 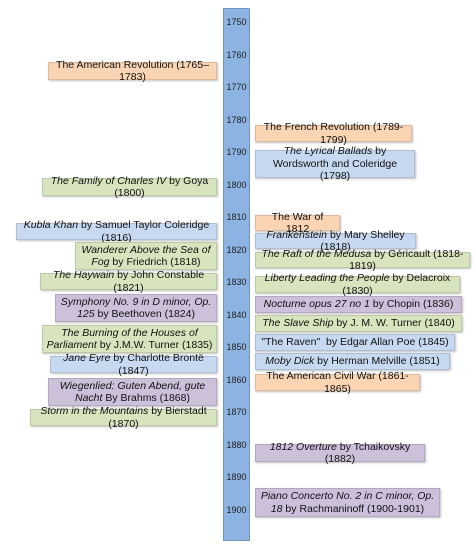 I want to click on event-text-part: The War of 1812, so click(x=299, y=223).